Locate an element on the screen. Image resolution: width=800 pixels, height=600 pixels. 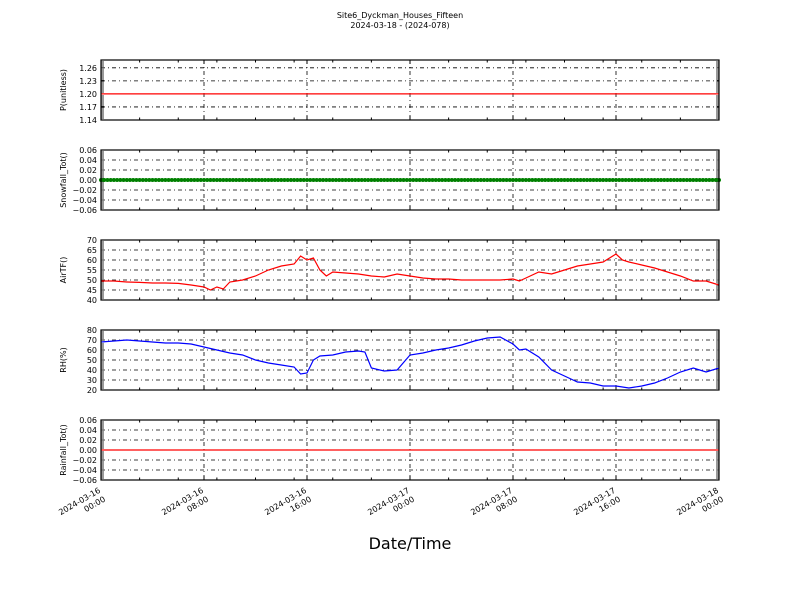
plot-frame is located at coordinates (410, 450).